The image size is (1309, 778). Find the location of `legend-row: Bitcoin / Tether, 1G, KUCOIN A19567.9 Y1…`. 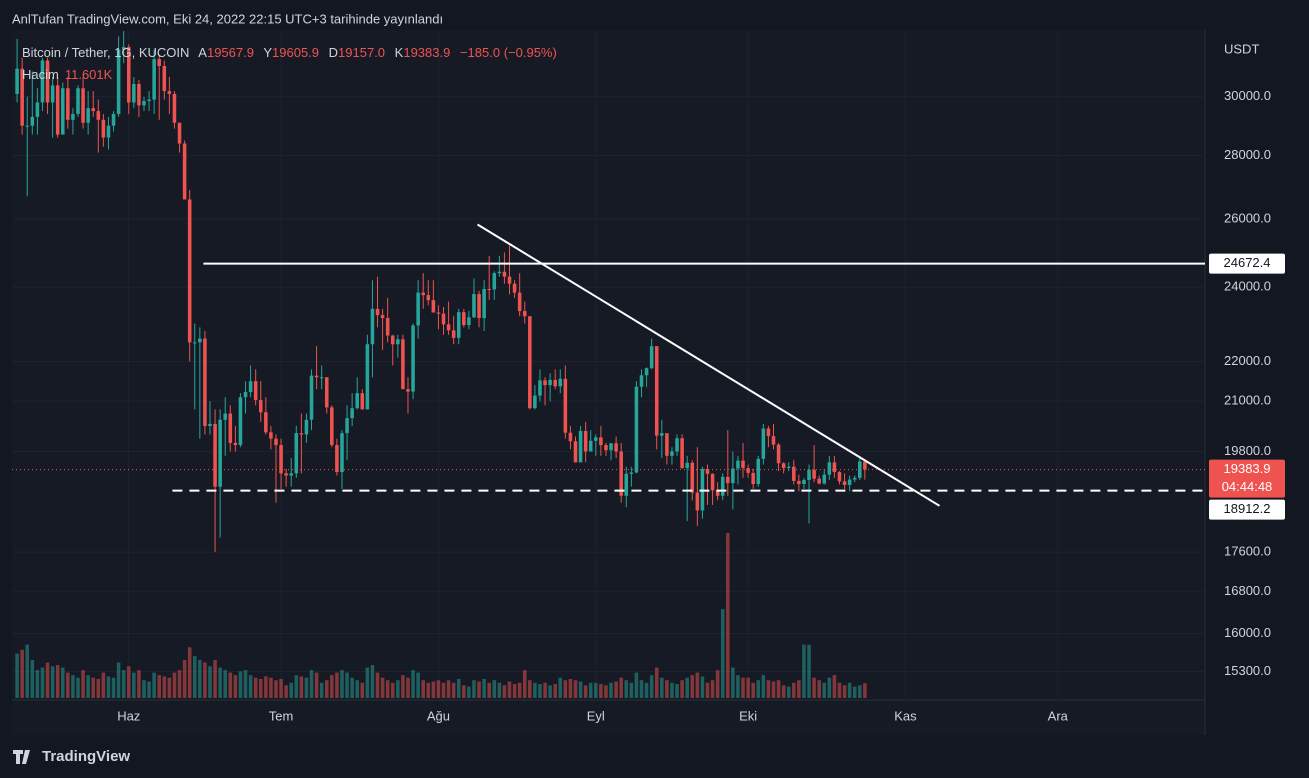

legend-row: Bitcoin / Tether, 1G, KUCOIN A19567.9 Y1… is located at coordinates (289, 52).